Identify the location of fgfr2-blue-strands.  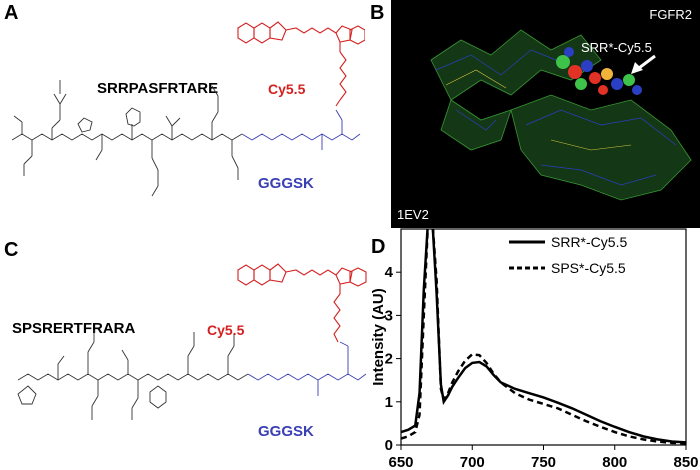
(556, 117).